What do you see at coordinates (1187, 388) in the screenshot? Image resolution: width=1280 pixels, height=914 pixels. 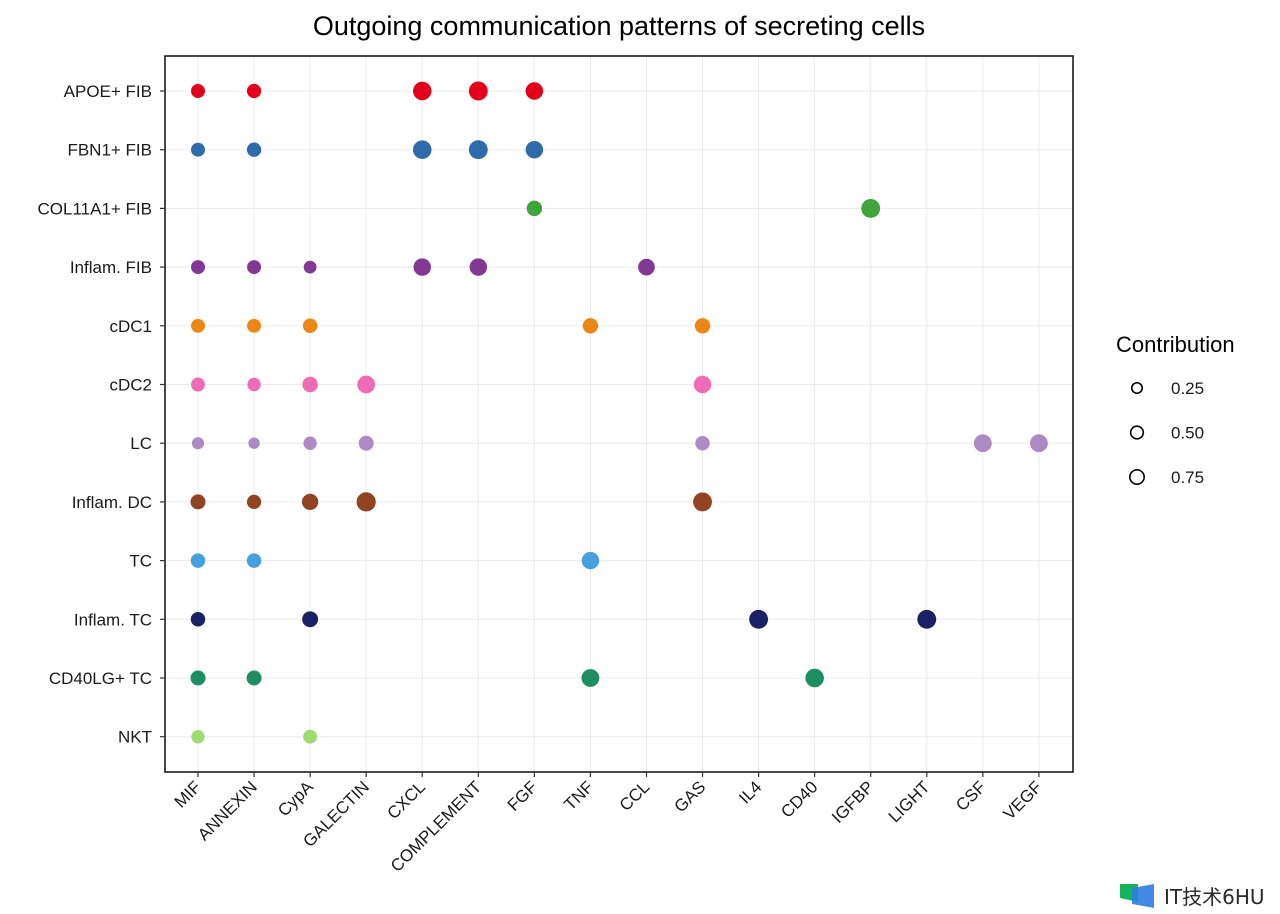 I see `legend-label: 0.25` at bounding box center [1187, 388].